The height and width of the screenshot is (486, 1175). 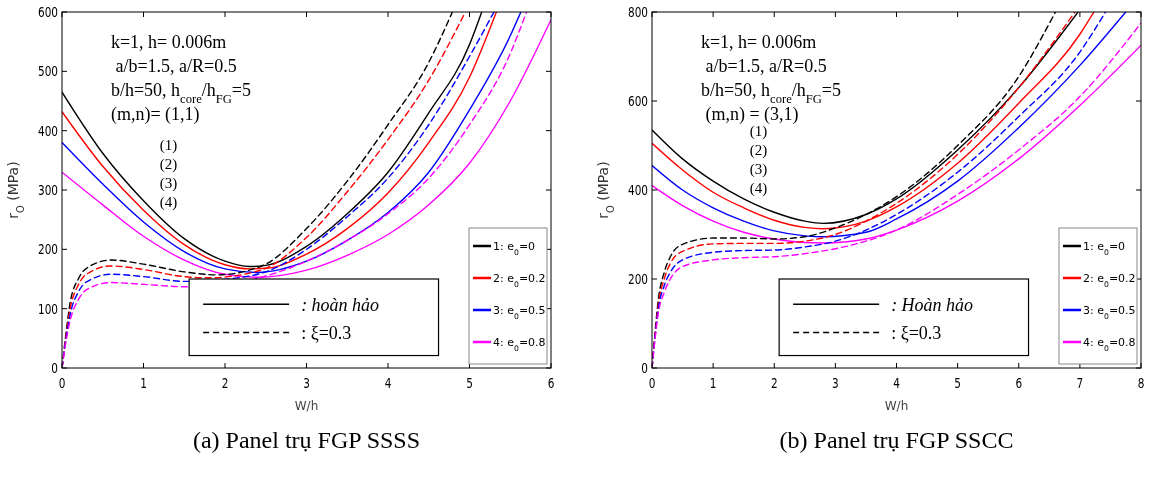 I want to click on annotation: : Hoàn hảo, so click(x=932, y=304).